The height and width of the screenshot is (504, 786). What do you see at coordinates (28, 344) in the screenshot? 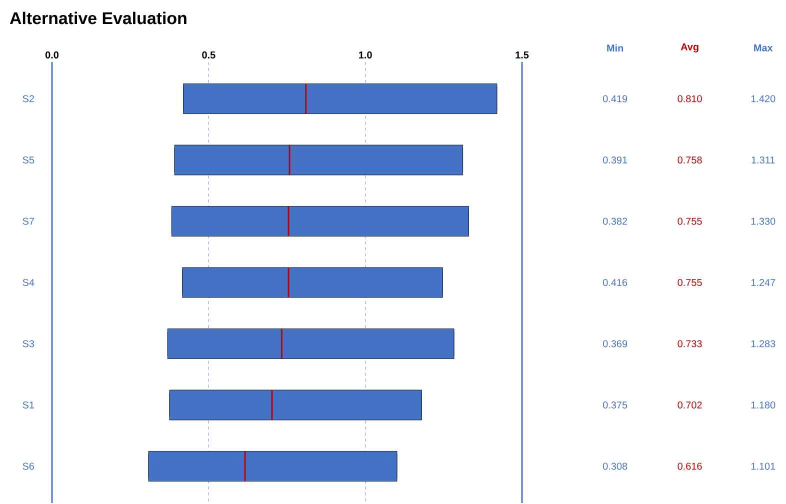
I see `y-tick-label: S3` at bounding box center [28, 344].